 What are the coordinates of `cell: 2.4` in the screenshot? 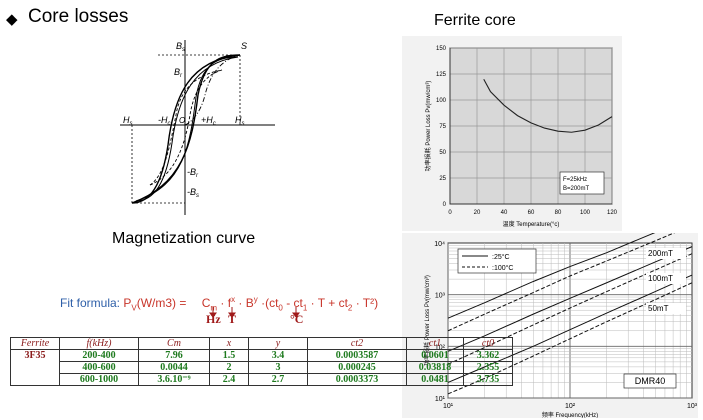 It's located at (229, 379).